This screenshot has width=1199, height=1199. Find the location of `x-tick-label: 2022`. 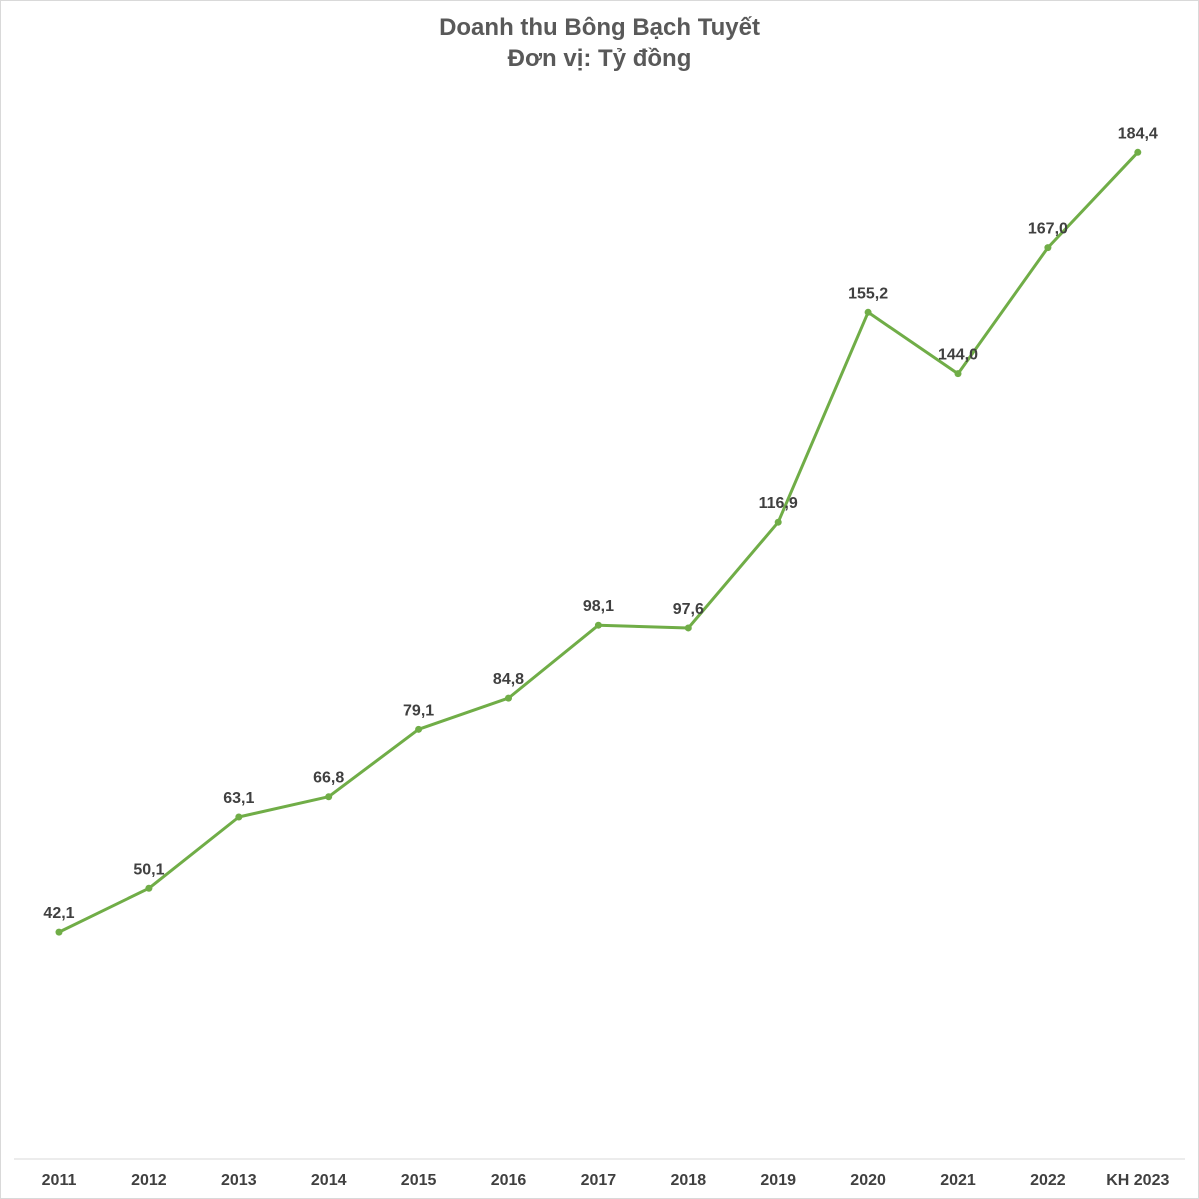

x-tick-label: 2022 is located at coordinates (1048, 1180).